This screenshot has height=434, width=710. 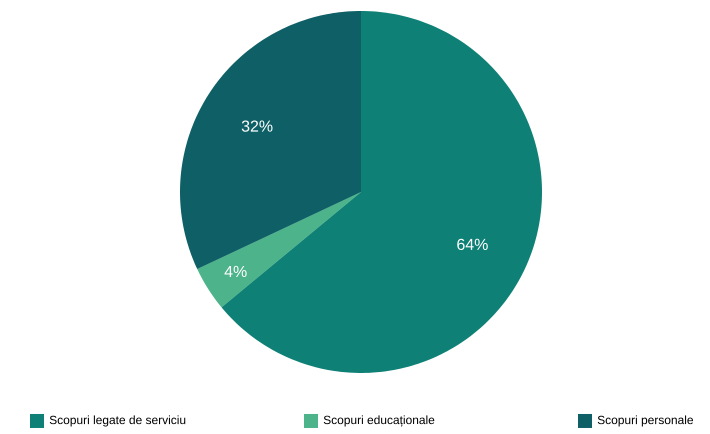 What do you see at coordinates (235, 272) in the screenshot?
I see `data-label: 4%` at bounding box center [235, 272].